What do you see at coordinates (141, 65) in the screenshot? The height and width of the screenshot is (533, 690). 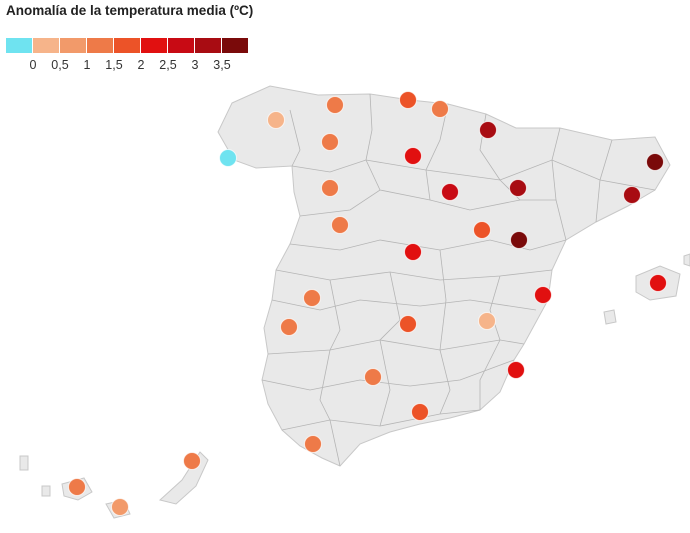 I see `legend-tick: 2` at bounding box center [141, 65].